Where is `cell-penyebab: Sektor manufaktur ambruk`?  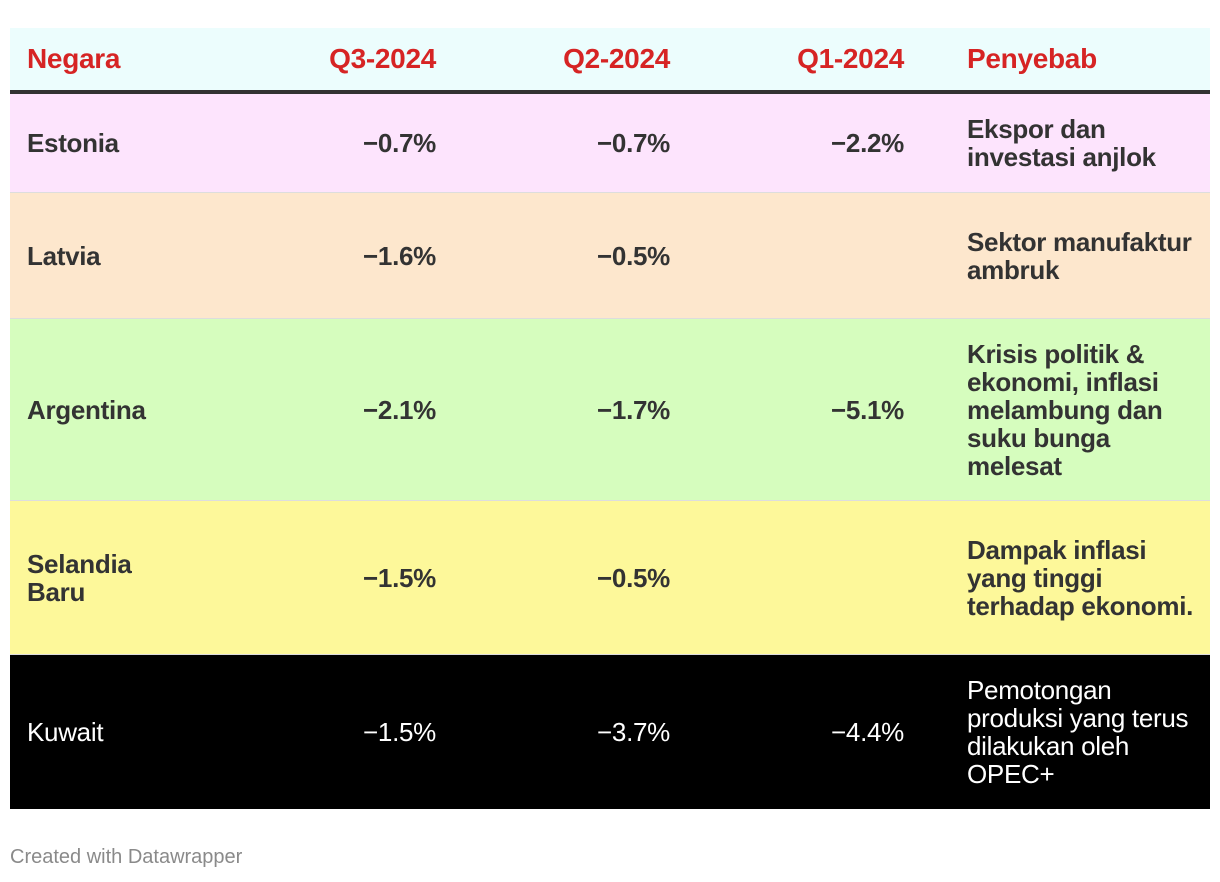 cell-penyebab: Sektor manufaktur ambruk is located at coordinates (1079, 255).